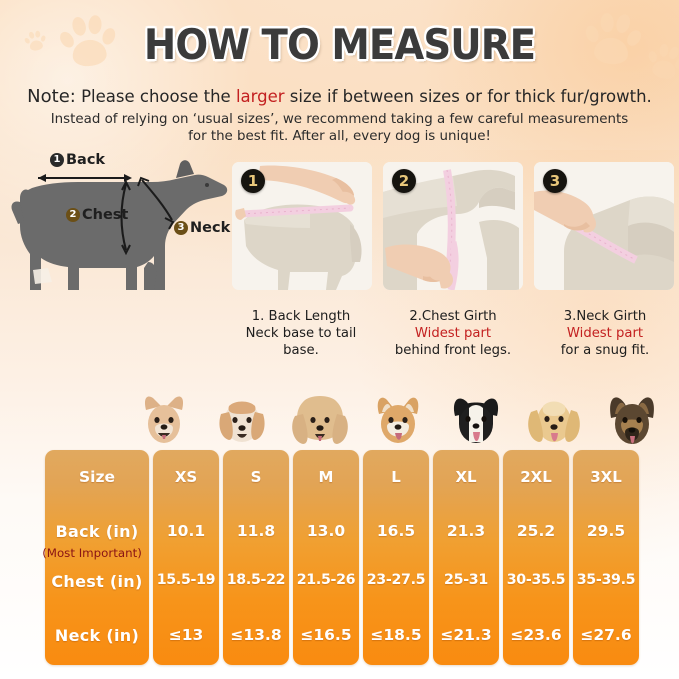  What do you see at coordinates (256, 580) in the screenshot?
I see `cell-chest: 18.5-22` at bounding box center [256, 580].